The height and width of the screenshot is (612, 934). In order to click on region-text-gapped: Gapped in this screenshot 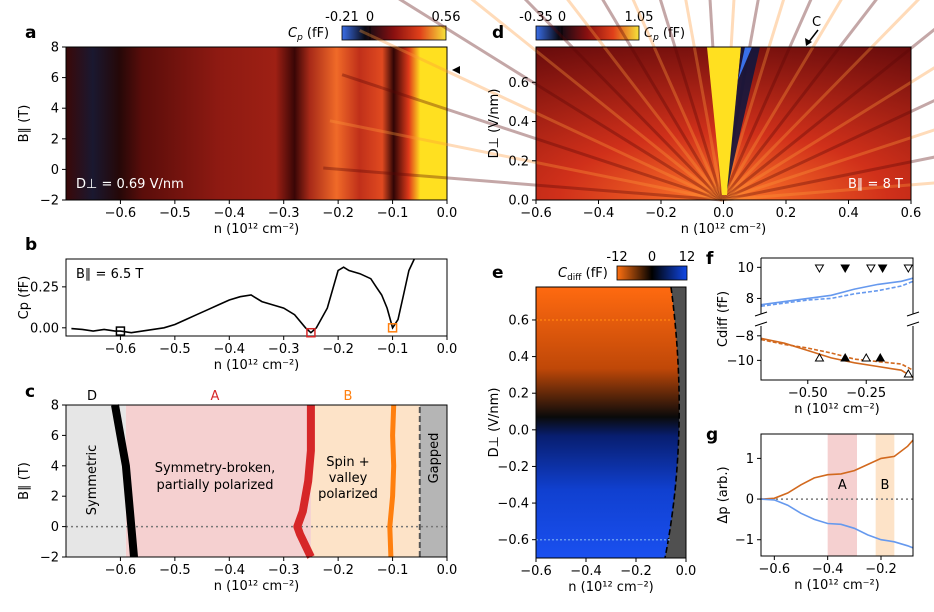, I will do `click(434, 458)`.